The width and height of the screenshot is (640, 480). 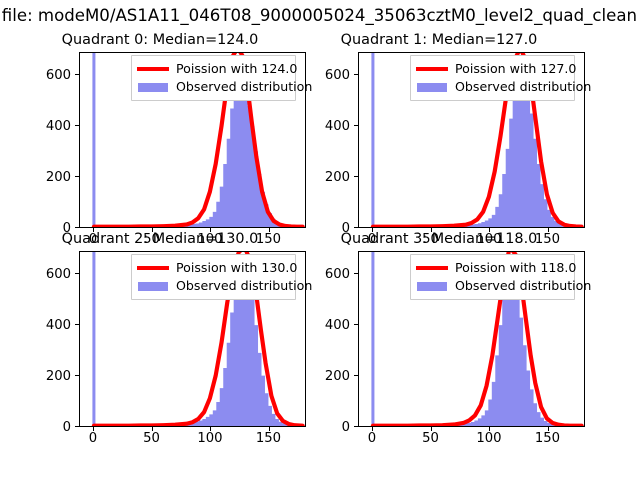 I want to click on yticklabel-q0-1: 200, so click(x=58, y=177).